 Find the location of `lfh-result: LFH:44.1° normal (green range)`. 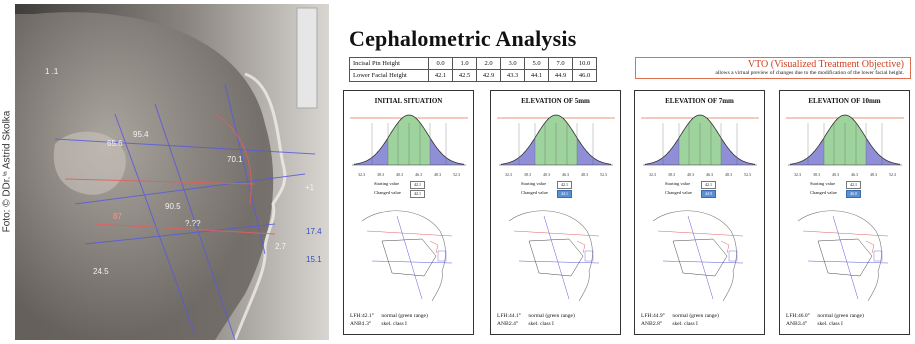

lfh-result: LFH:44.1° normal (green range) is located at coordinates (536, 316).